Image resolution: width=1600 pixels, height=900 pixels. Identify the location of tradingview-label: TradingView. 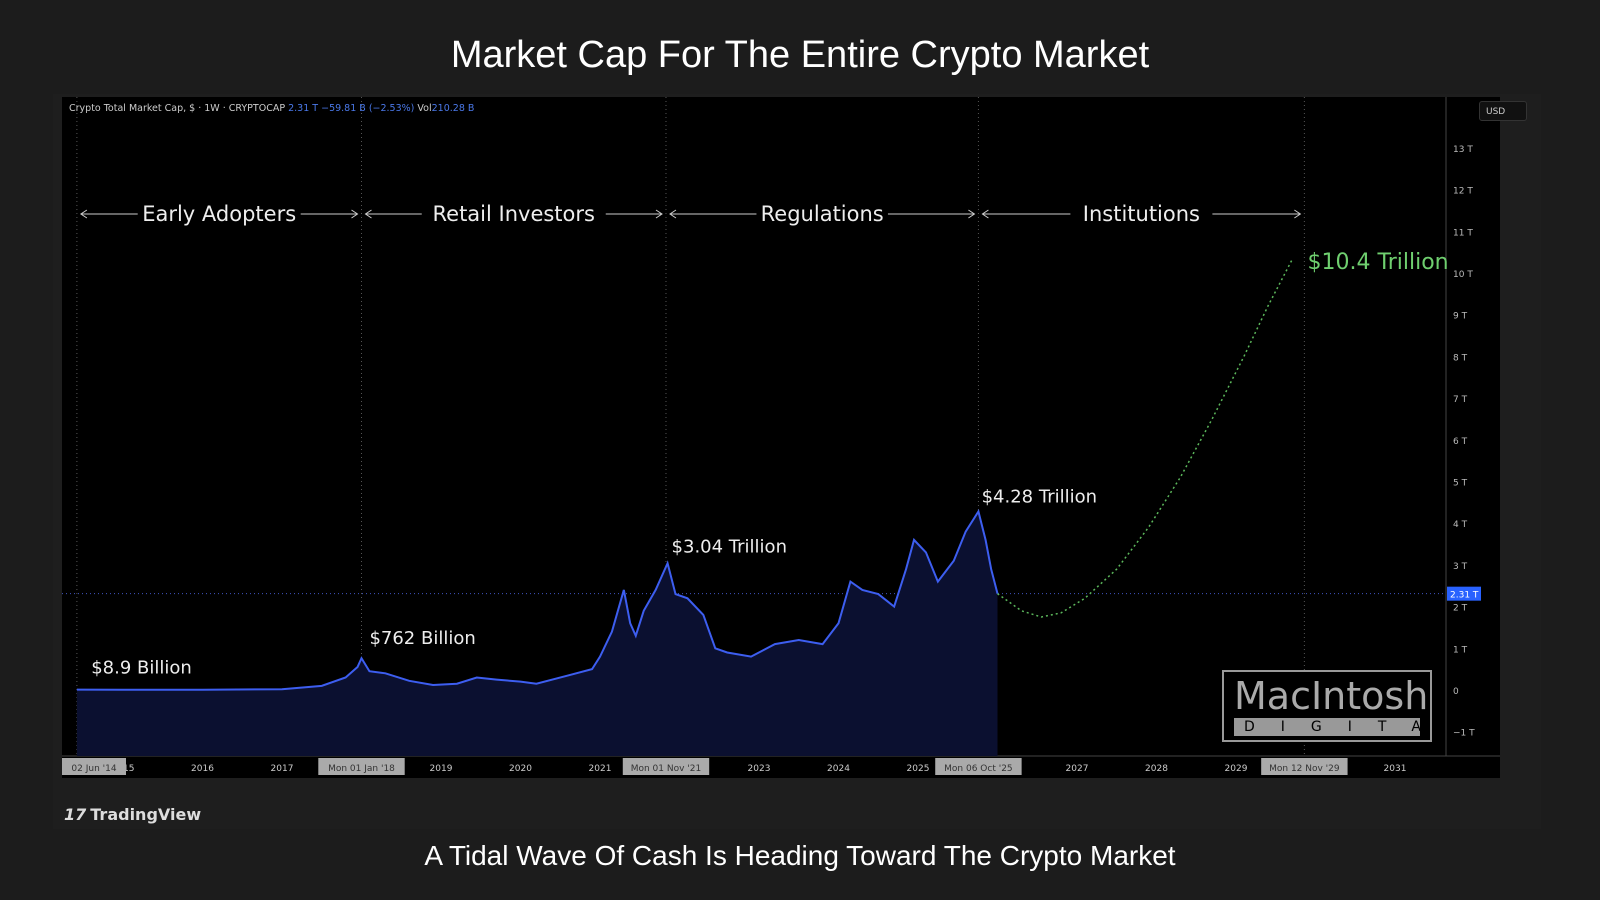
(146, 814).